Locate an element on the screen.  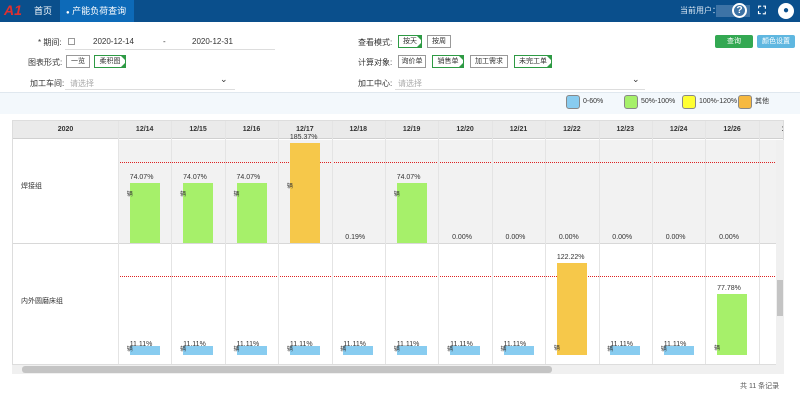
legend-label: 100%-120% is located at coordinates (718, 101).